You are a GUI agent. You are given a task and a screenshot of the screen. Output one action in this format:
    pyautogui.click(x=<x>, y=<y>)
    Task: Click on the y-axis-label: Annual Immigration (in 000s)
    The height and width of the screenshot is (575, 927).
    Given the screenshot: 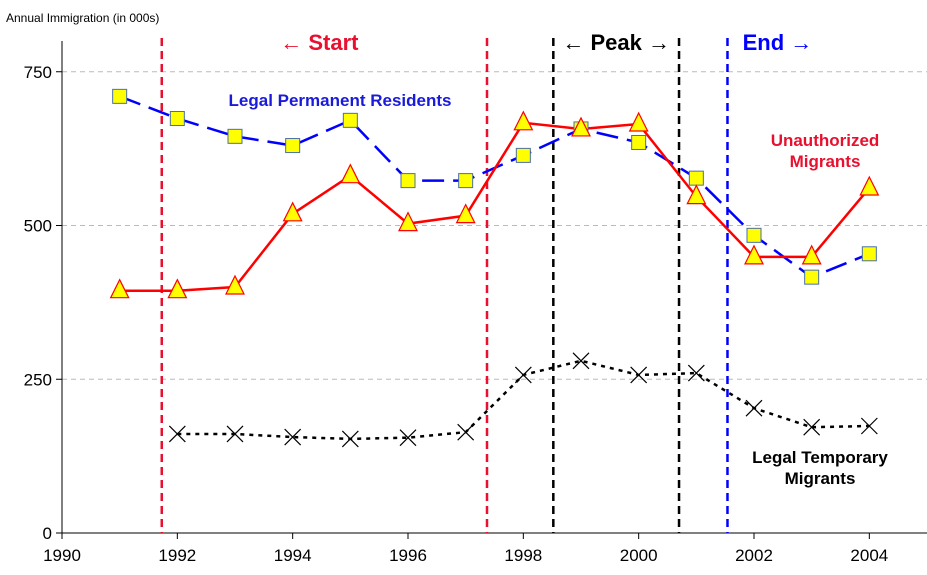 What is the action you would take?
    pyautogui.click(x=82, y=18)
    